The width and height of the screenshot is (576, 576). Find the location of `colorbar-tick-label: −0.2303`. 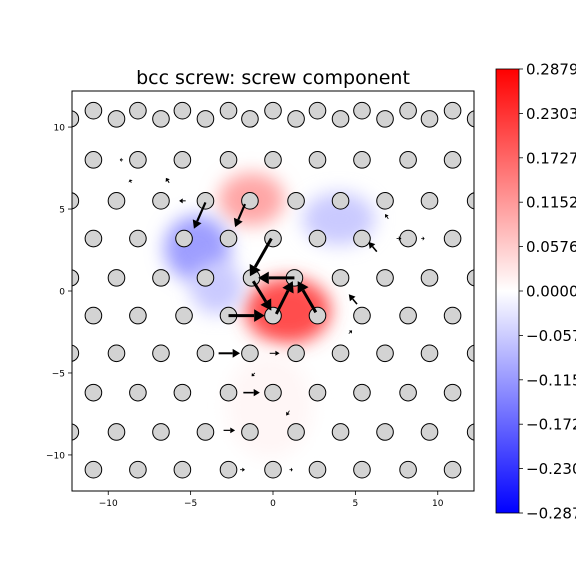

colorbar-tick-label: −0.2303 is located at coordinates (551, 469).